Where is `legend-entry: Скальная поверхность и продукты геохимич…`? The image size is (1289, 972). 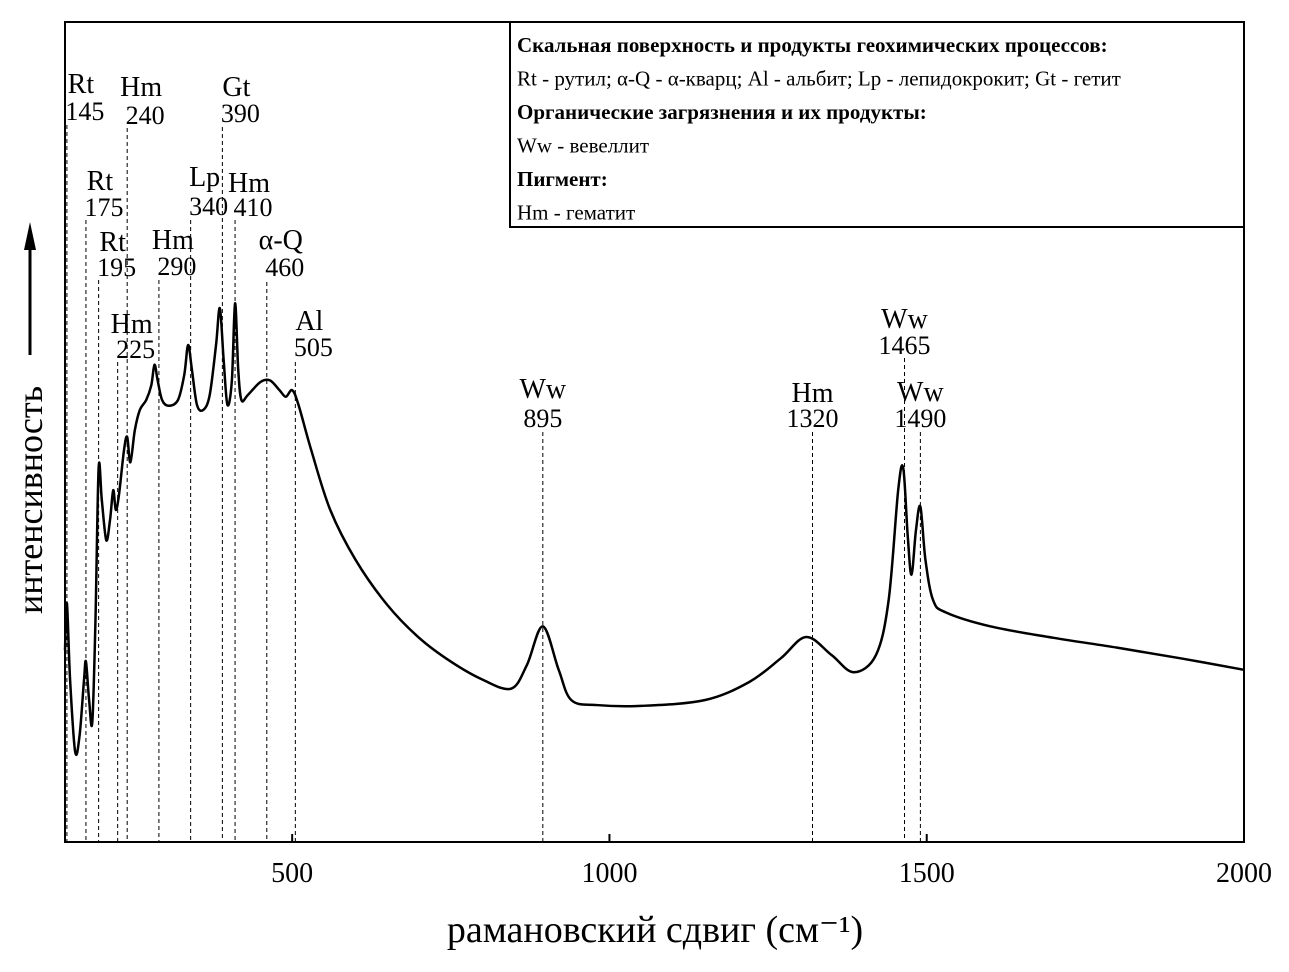
legend-entry: Скальная поверхность и продукты геохимич… is located at coordinates (812, 45).